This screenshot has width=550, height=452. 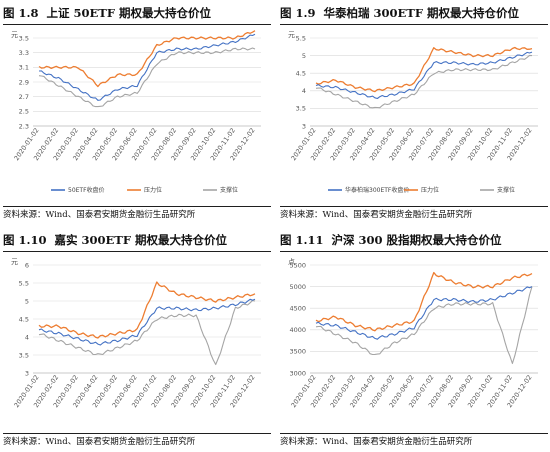 What do you see at coordinates (291, 262) in the screenshot?
I see `y-unit-label: 点` at bounding box center [291, 262].